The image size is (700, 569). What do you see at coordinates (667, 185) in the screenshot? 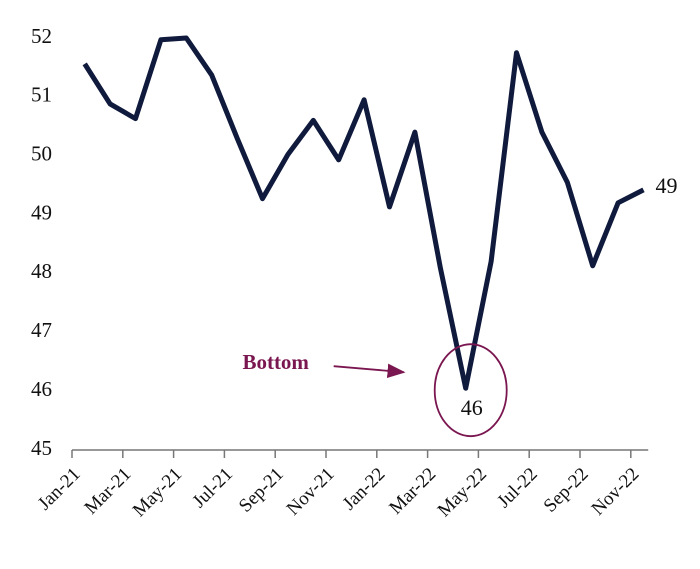
I see `data-label: 49` at bounding box center [667, 185].